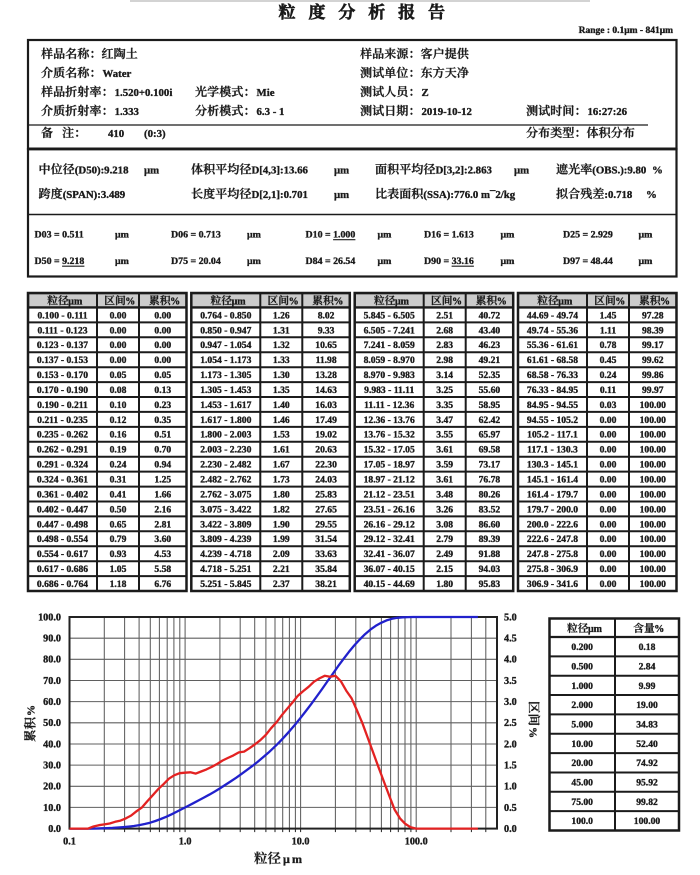 The image size is (700, 875). Describe the element at coordinates (281, 524) in the screenshot. I see `svg-text: 1.90` at that location.